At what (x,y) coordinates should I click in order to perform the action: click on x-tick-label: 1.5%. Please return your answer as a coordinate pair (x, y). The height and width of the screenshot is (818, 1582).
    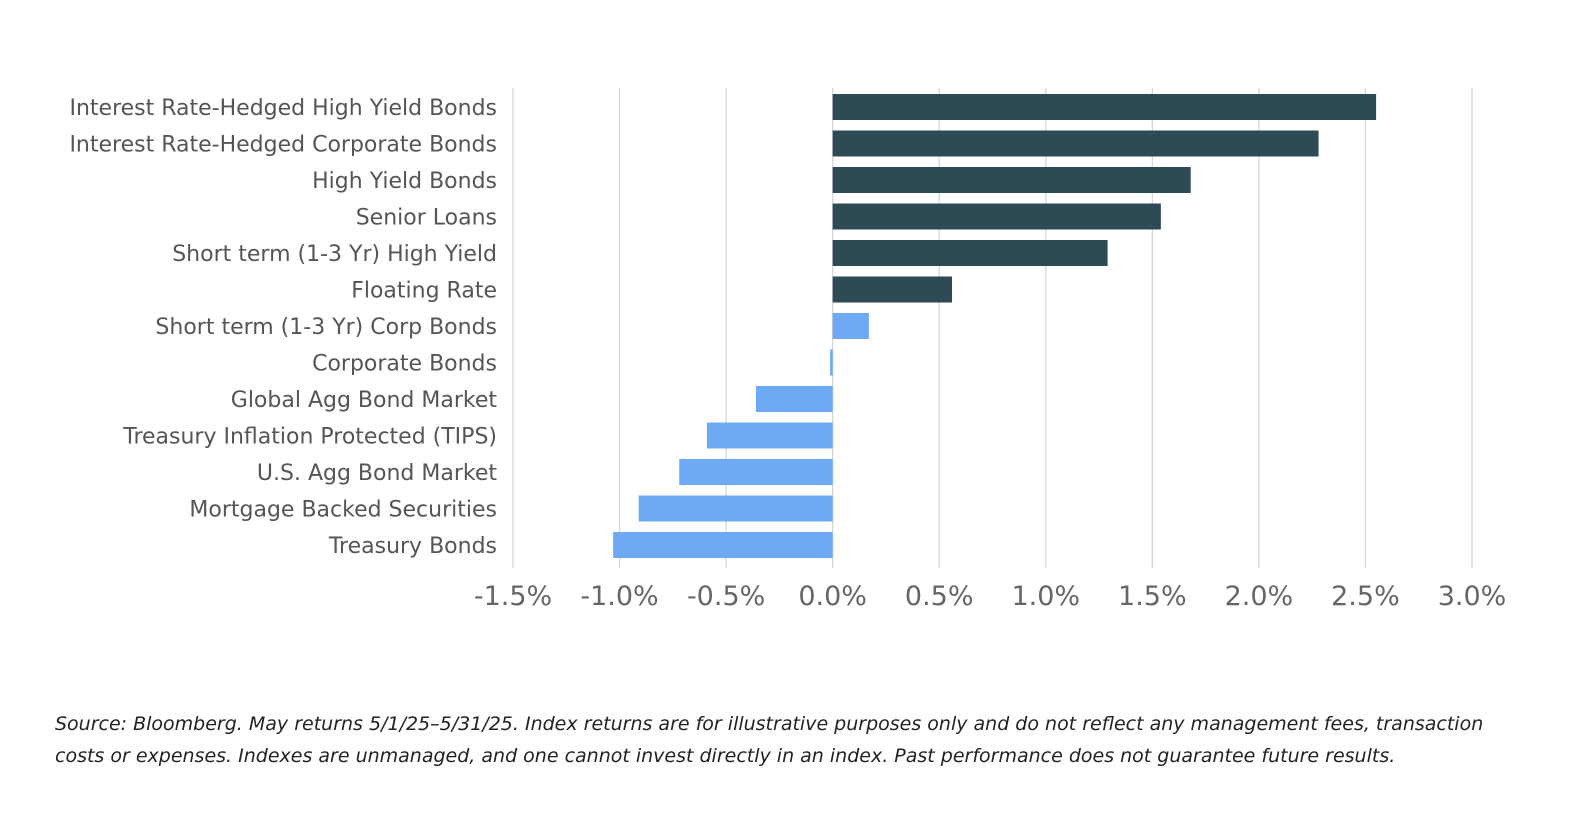
    Looking at the image, I should click on (1152, 596).